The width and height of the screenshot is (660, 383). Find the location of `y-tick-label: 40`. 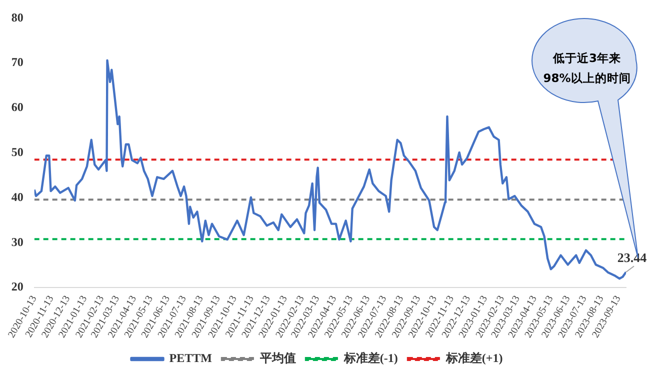

y-tick-label: 40 is located at coordinates (17, 197).